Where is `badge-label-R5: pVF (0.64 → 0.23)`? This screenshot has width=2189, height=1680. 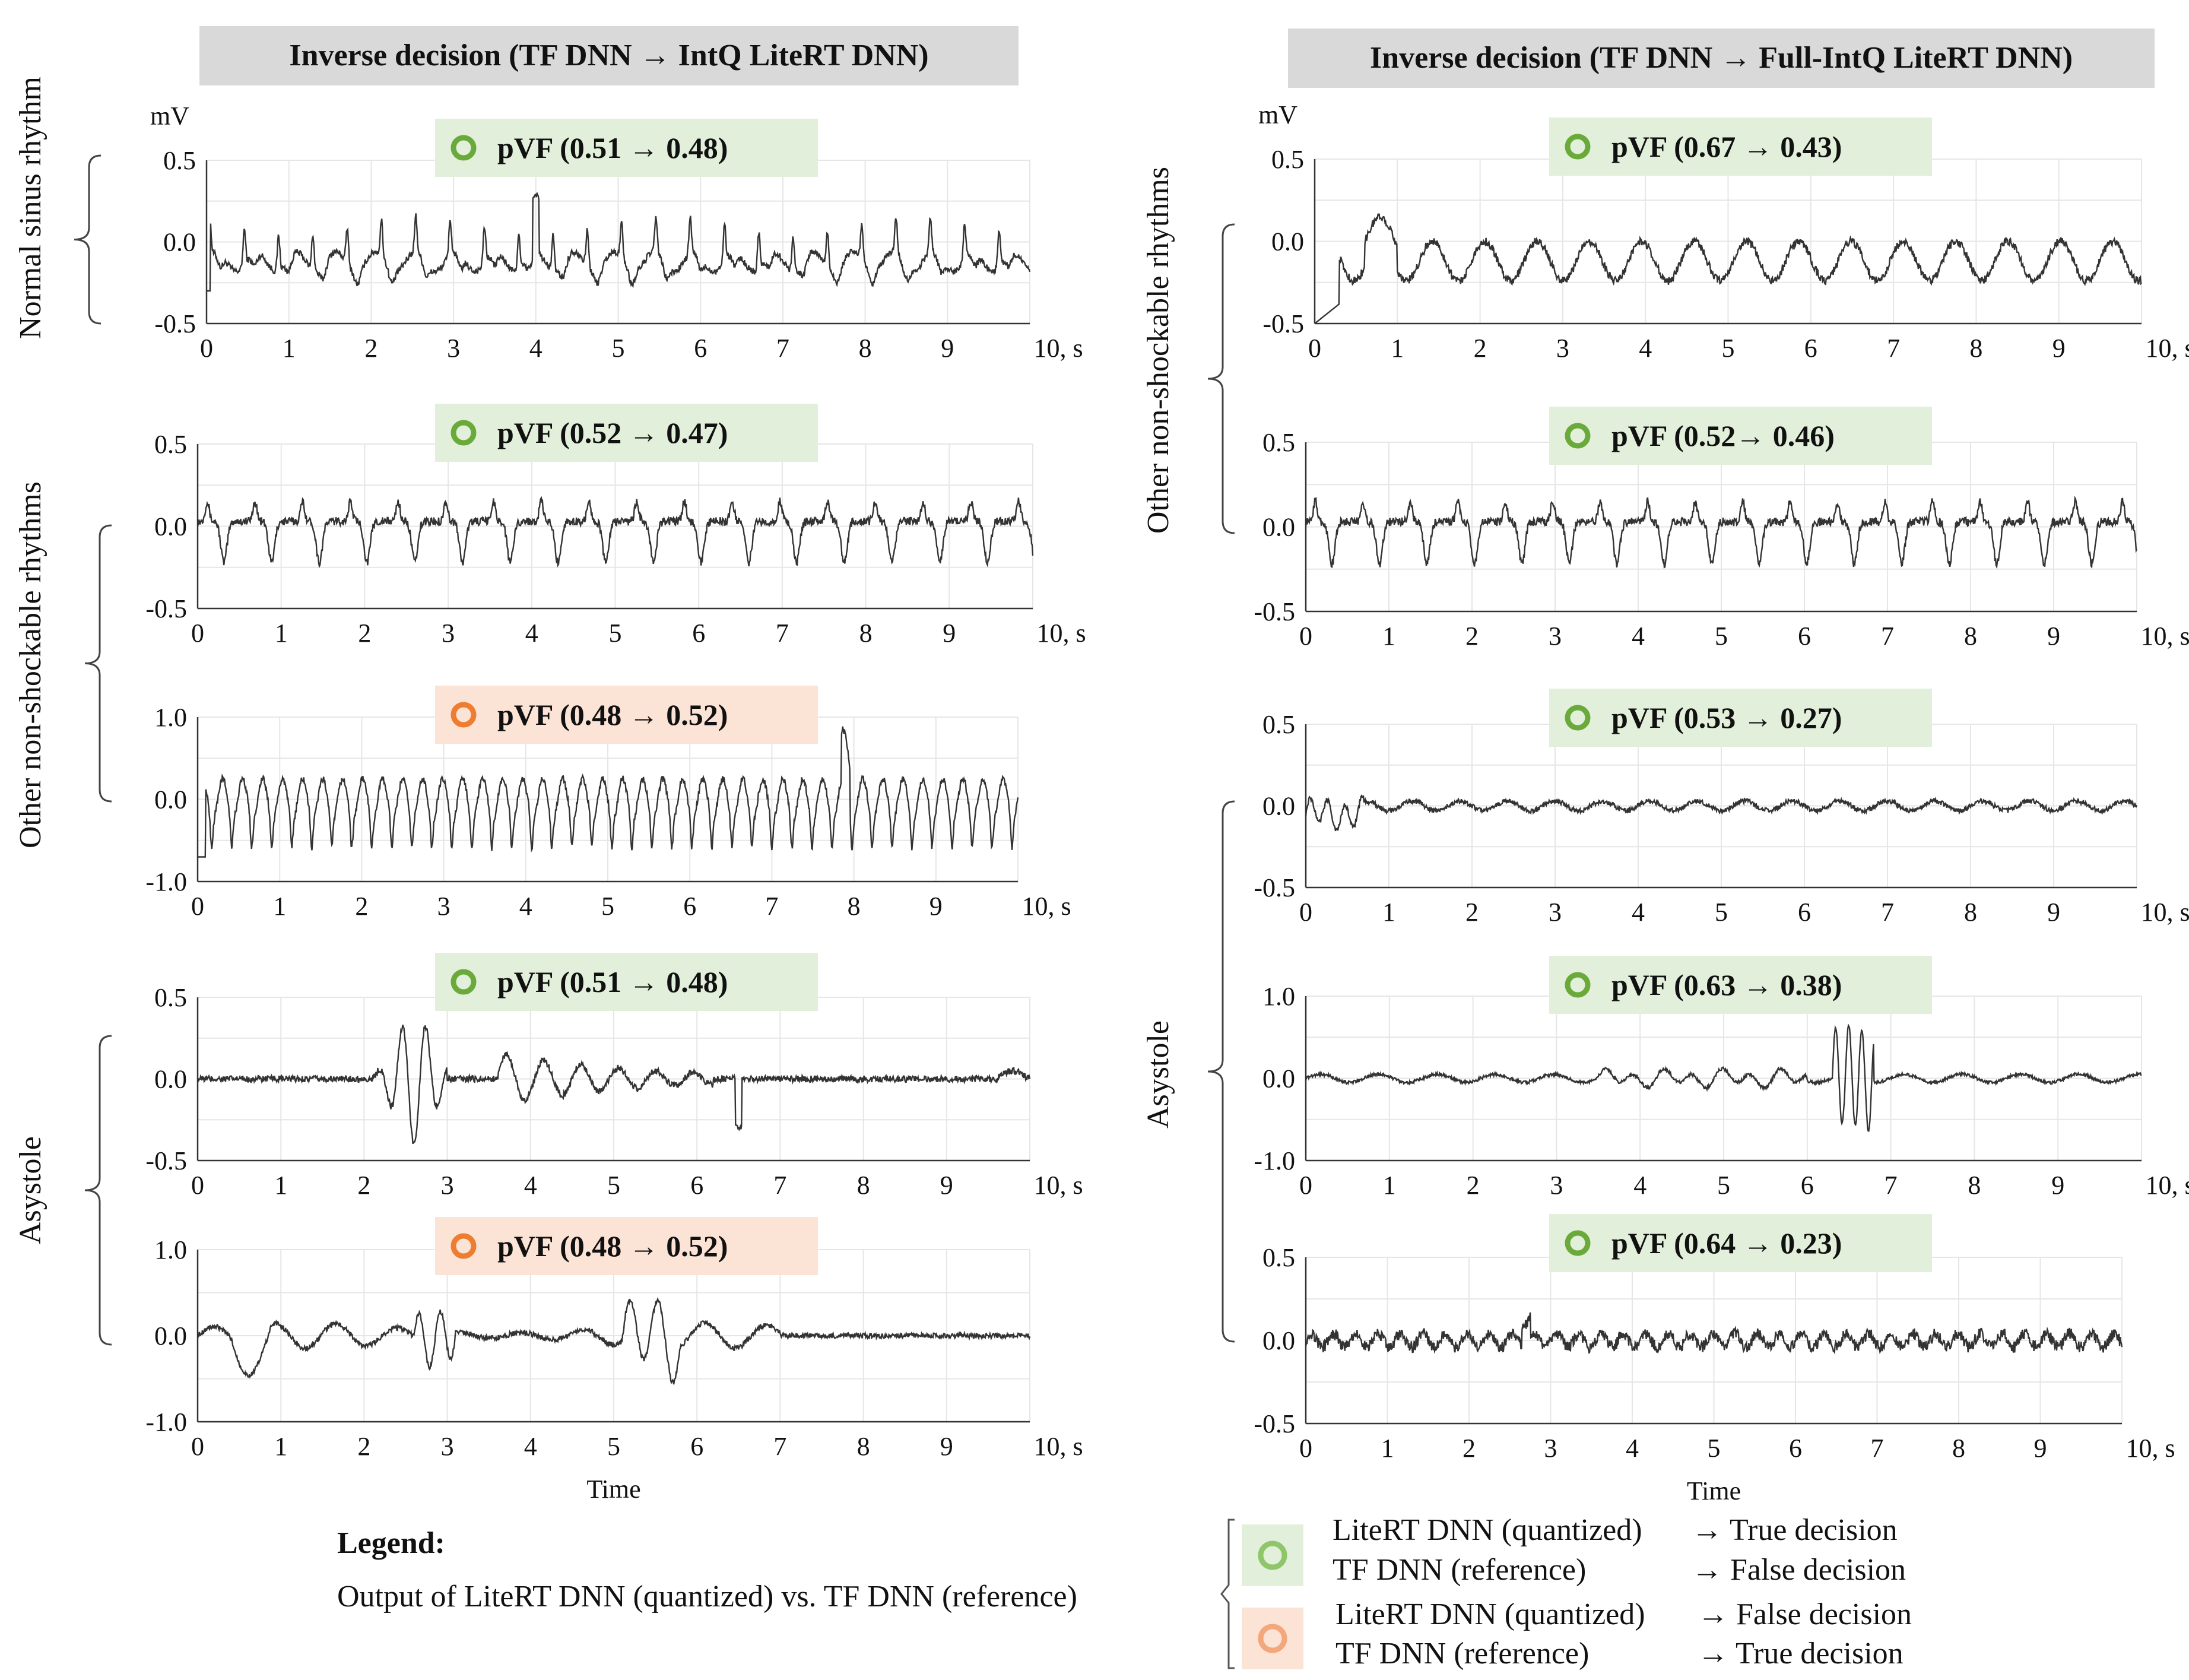 badge-label-R5: pVF (0.64 → 0.23) is located at coordinates (1726, 1243).